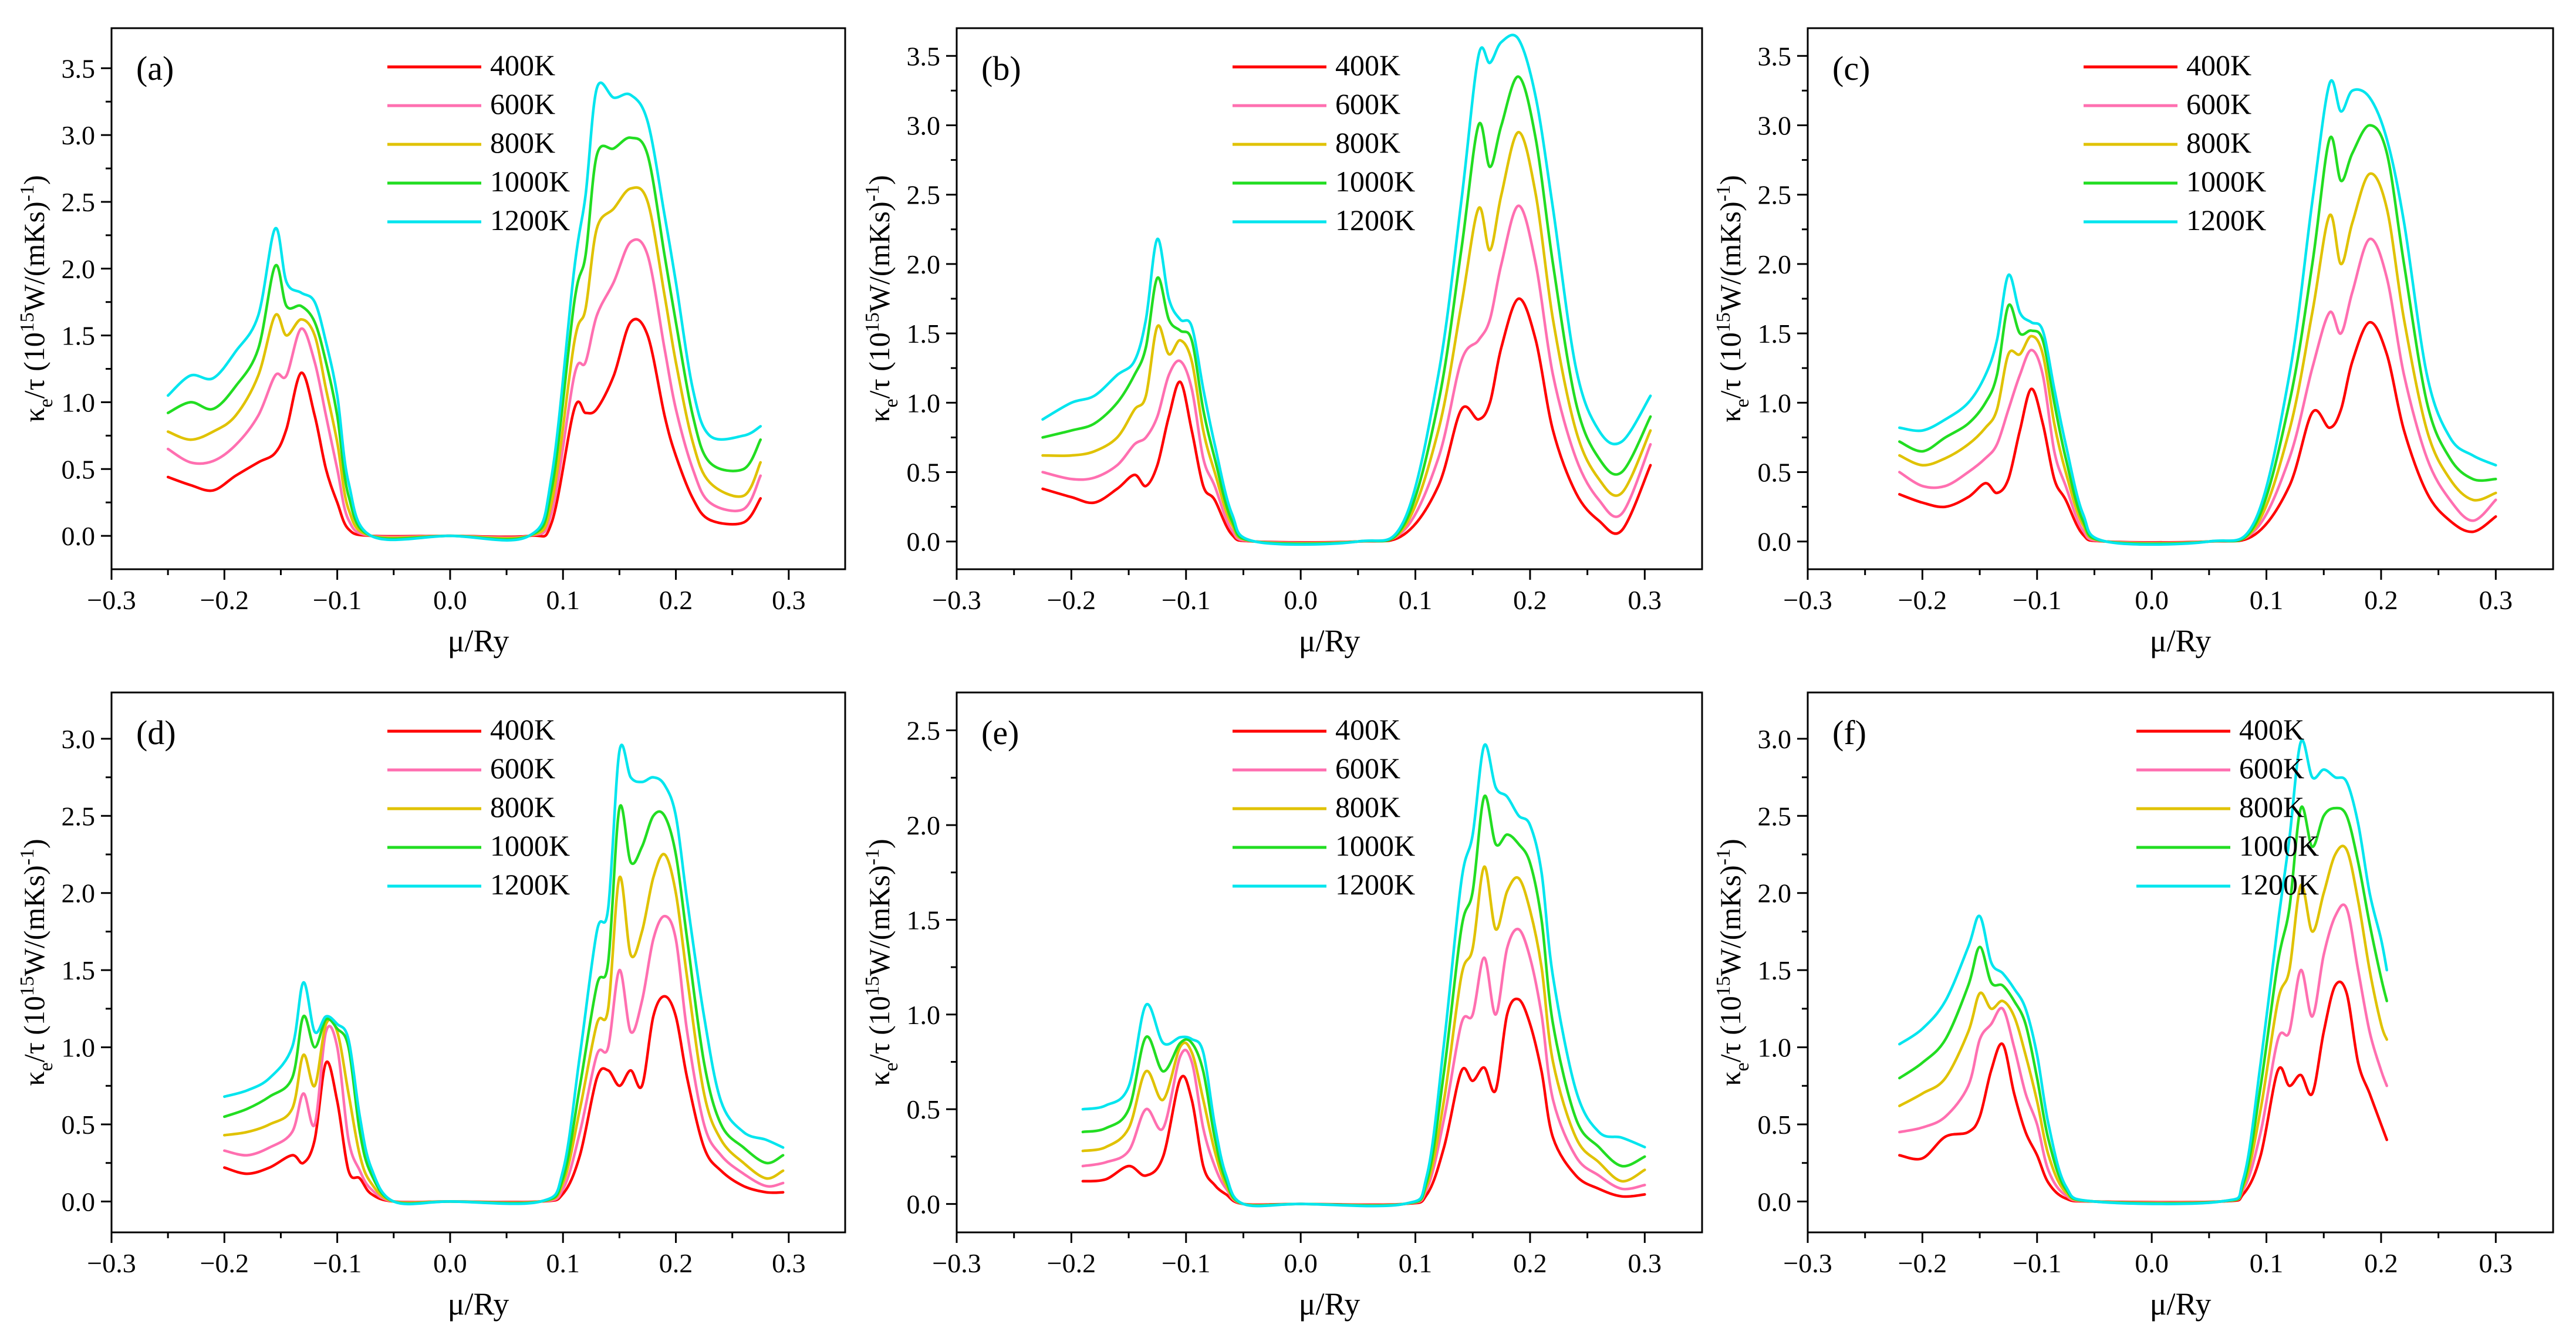  I want to click on y-axis-label-part: /τ (10, so click(879, 1029).